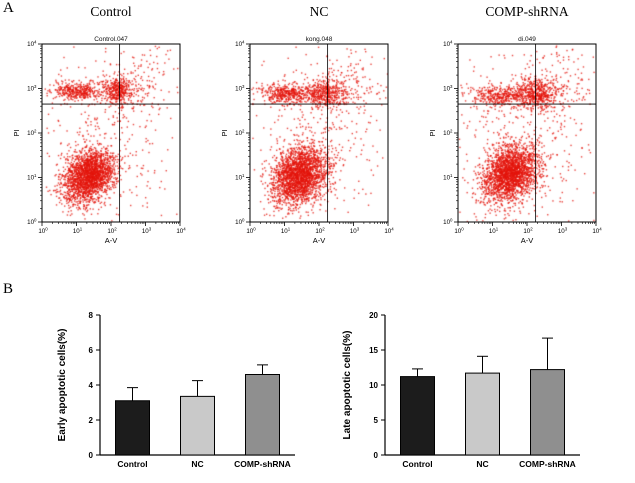  I want to click on y-tick-label: 8, so click(91, 315).